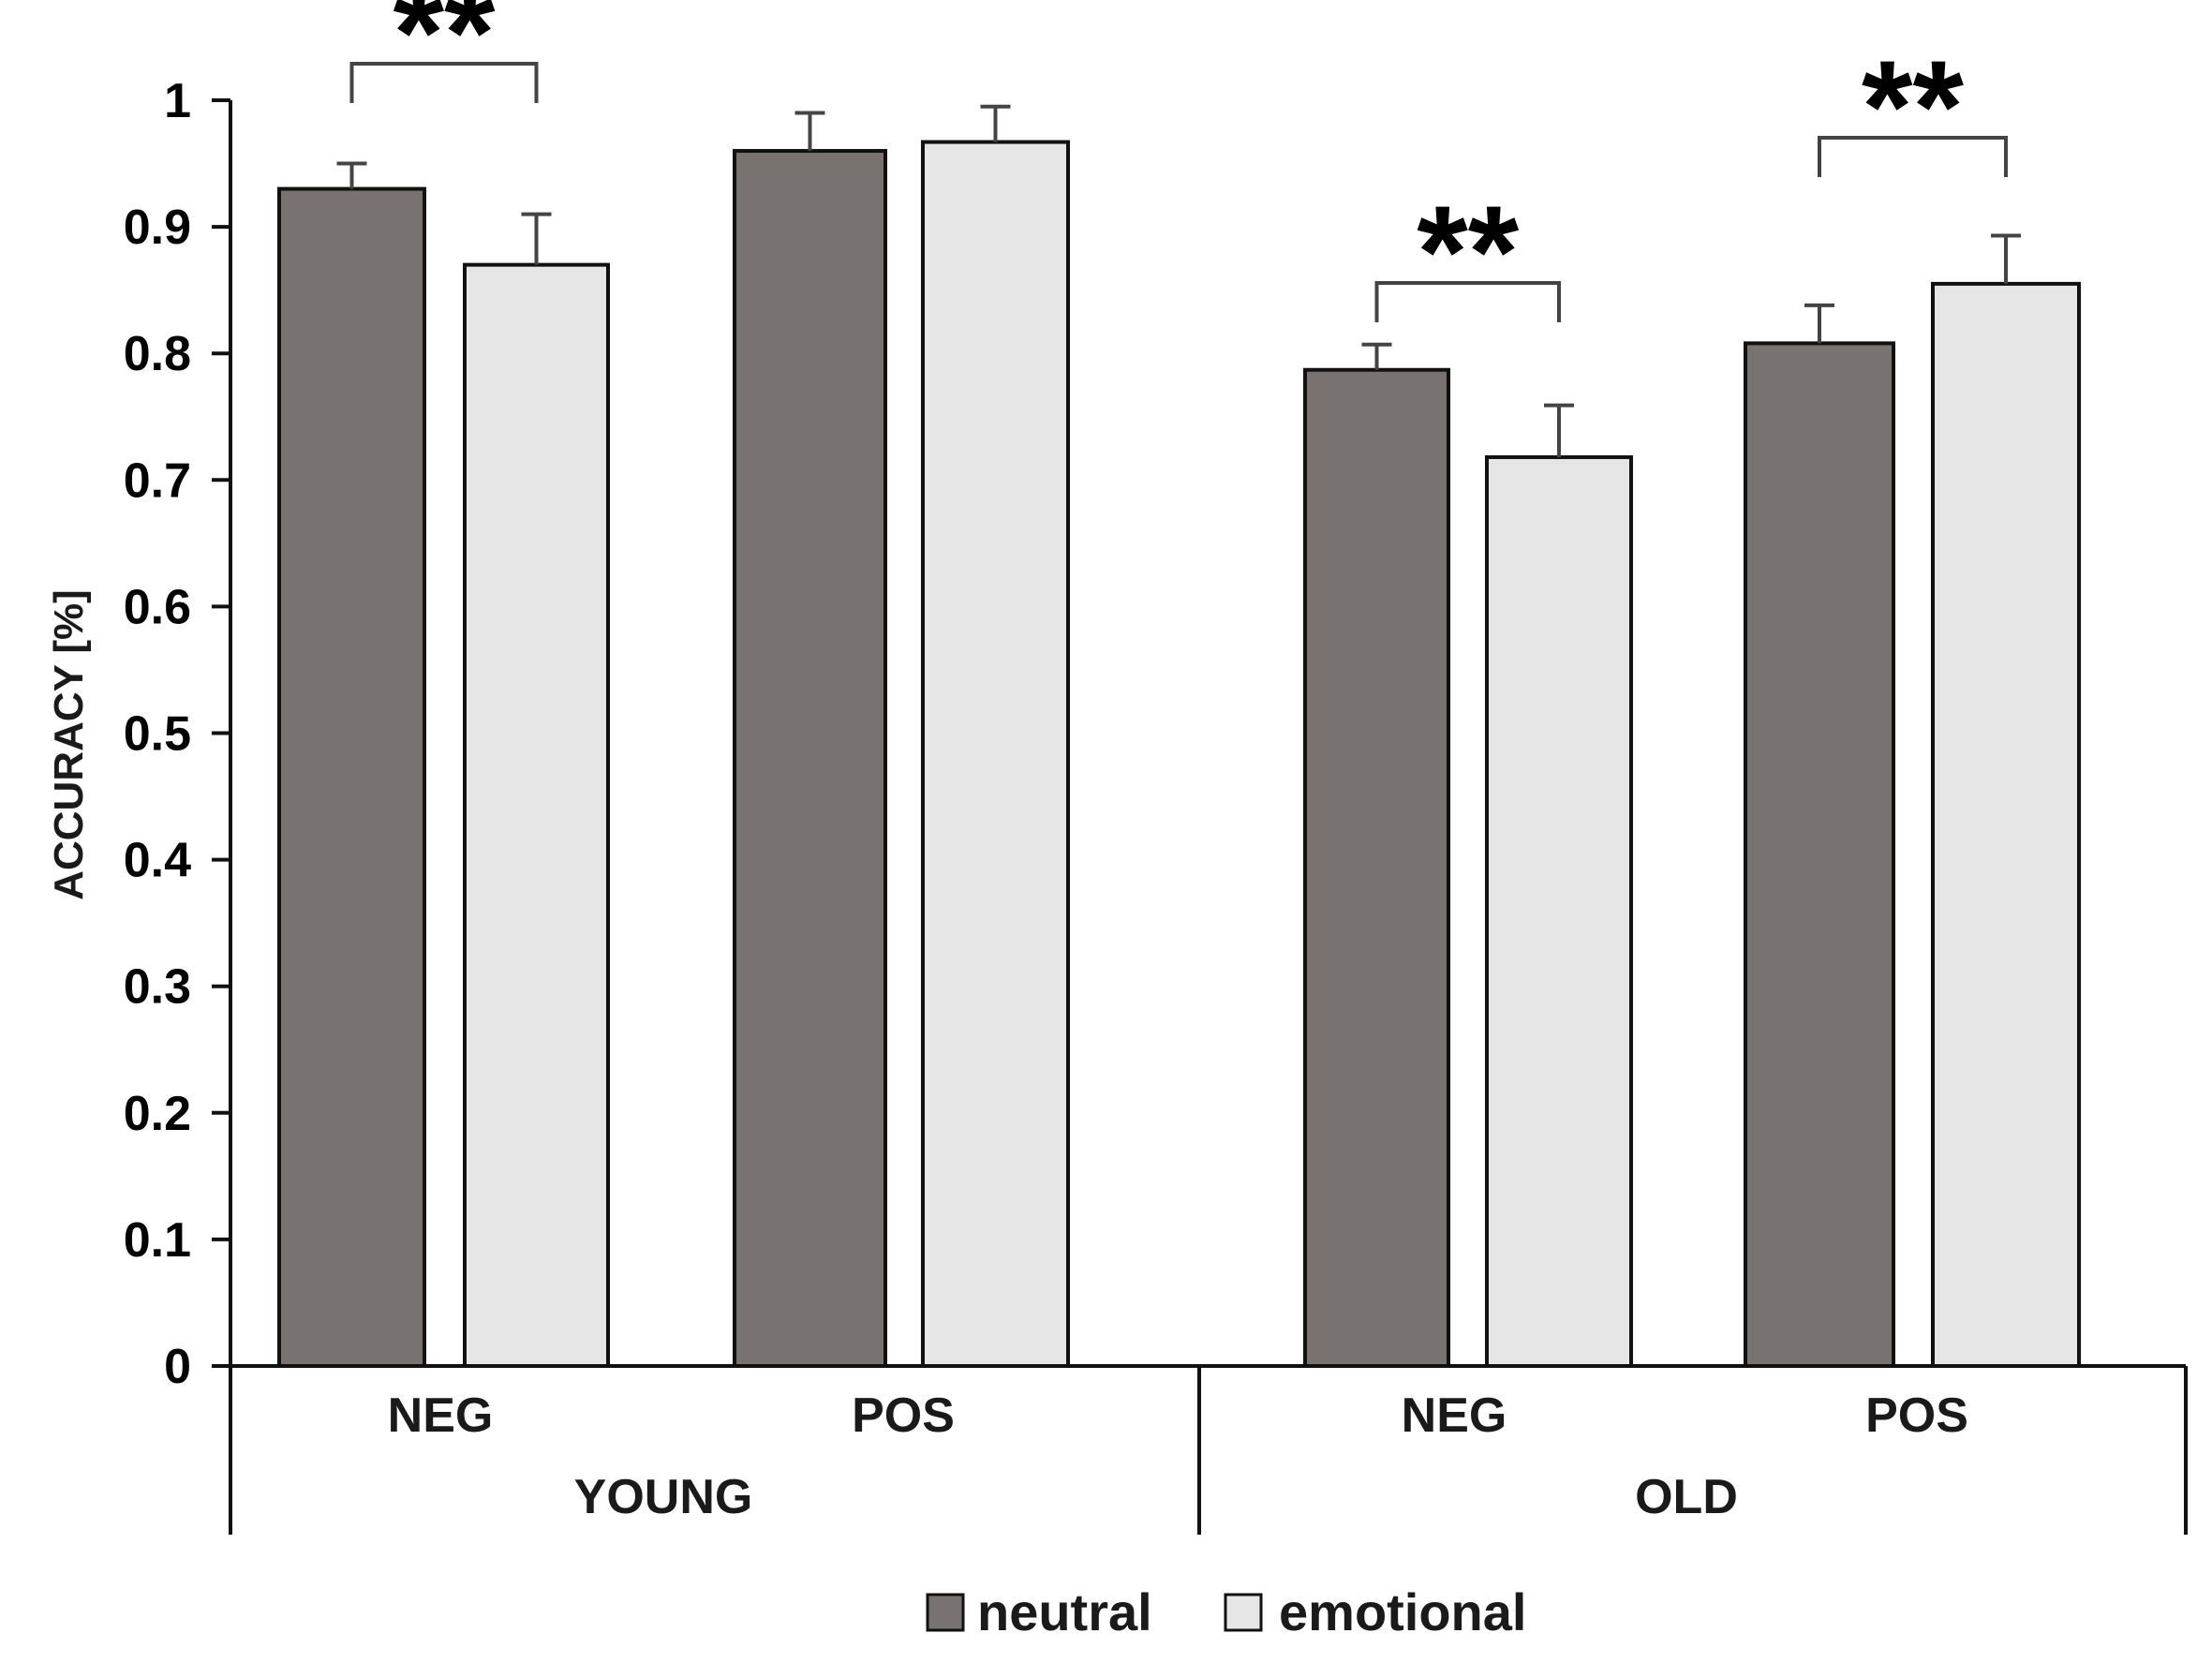 The width and height of the screenshot is (2212, 1663). Describe the element at coordinates (945, 1612) in the screenshot. I see `legend-swatch-neutral` at that location.